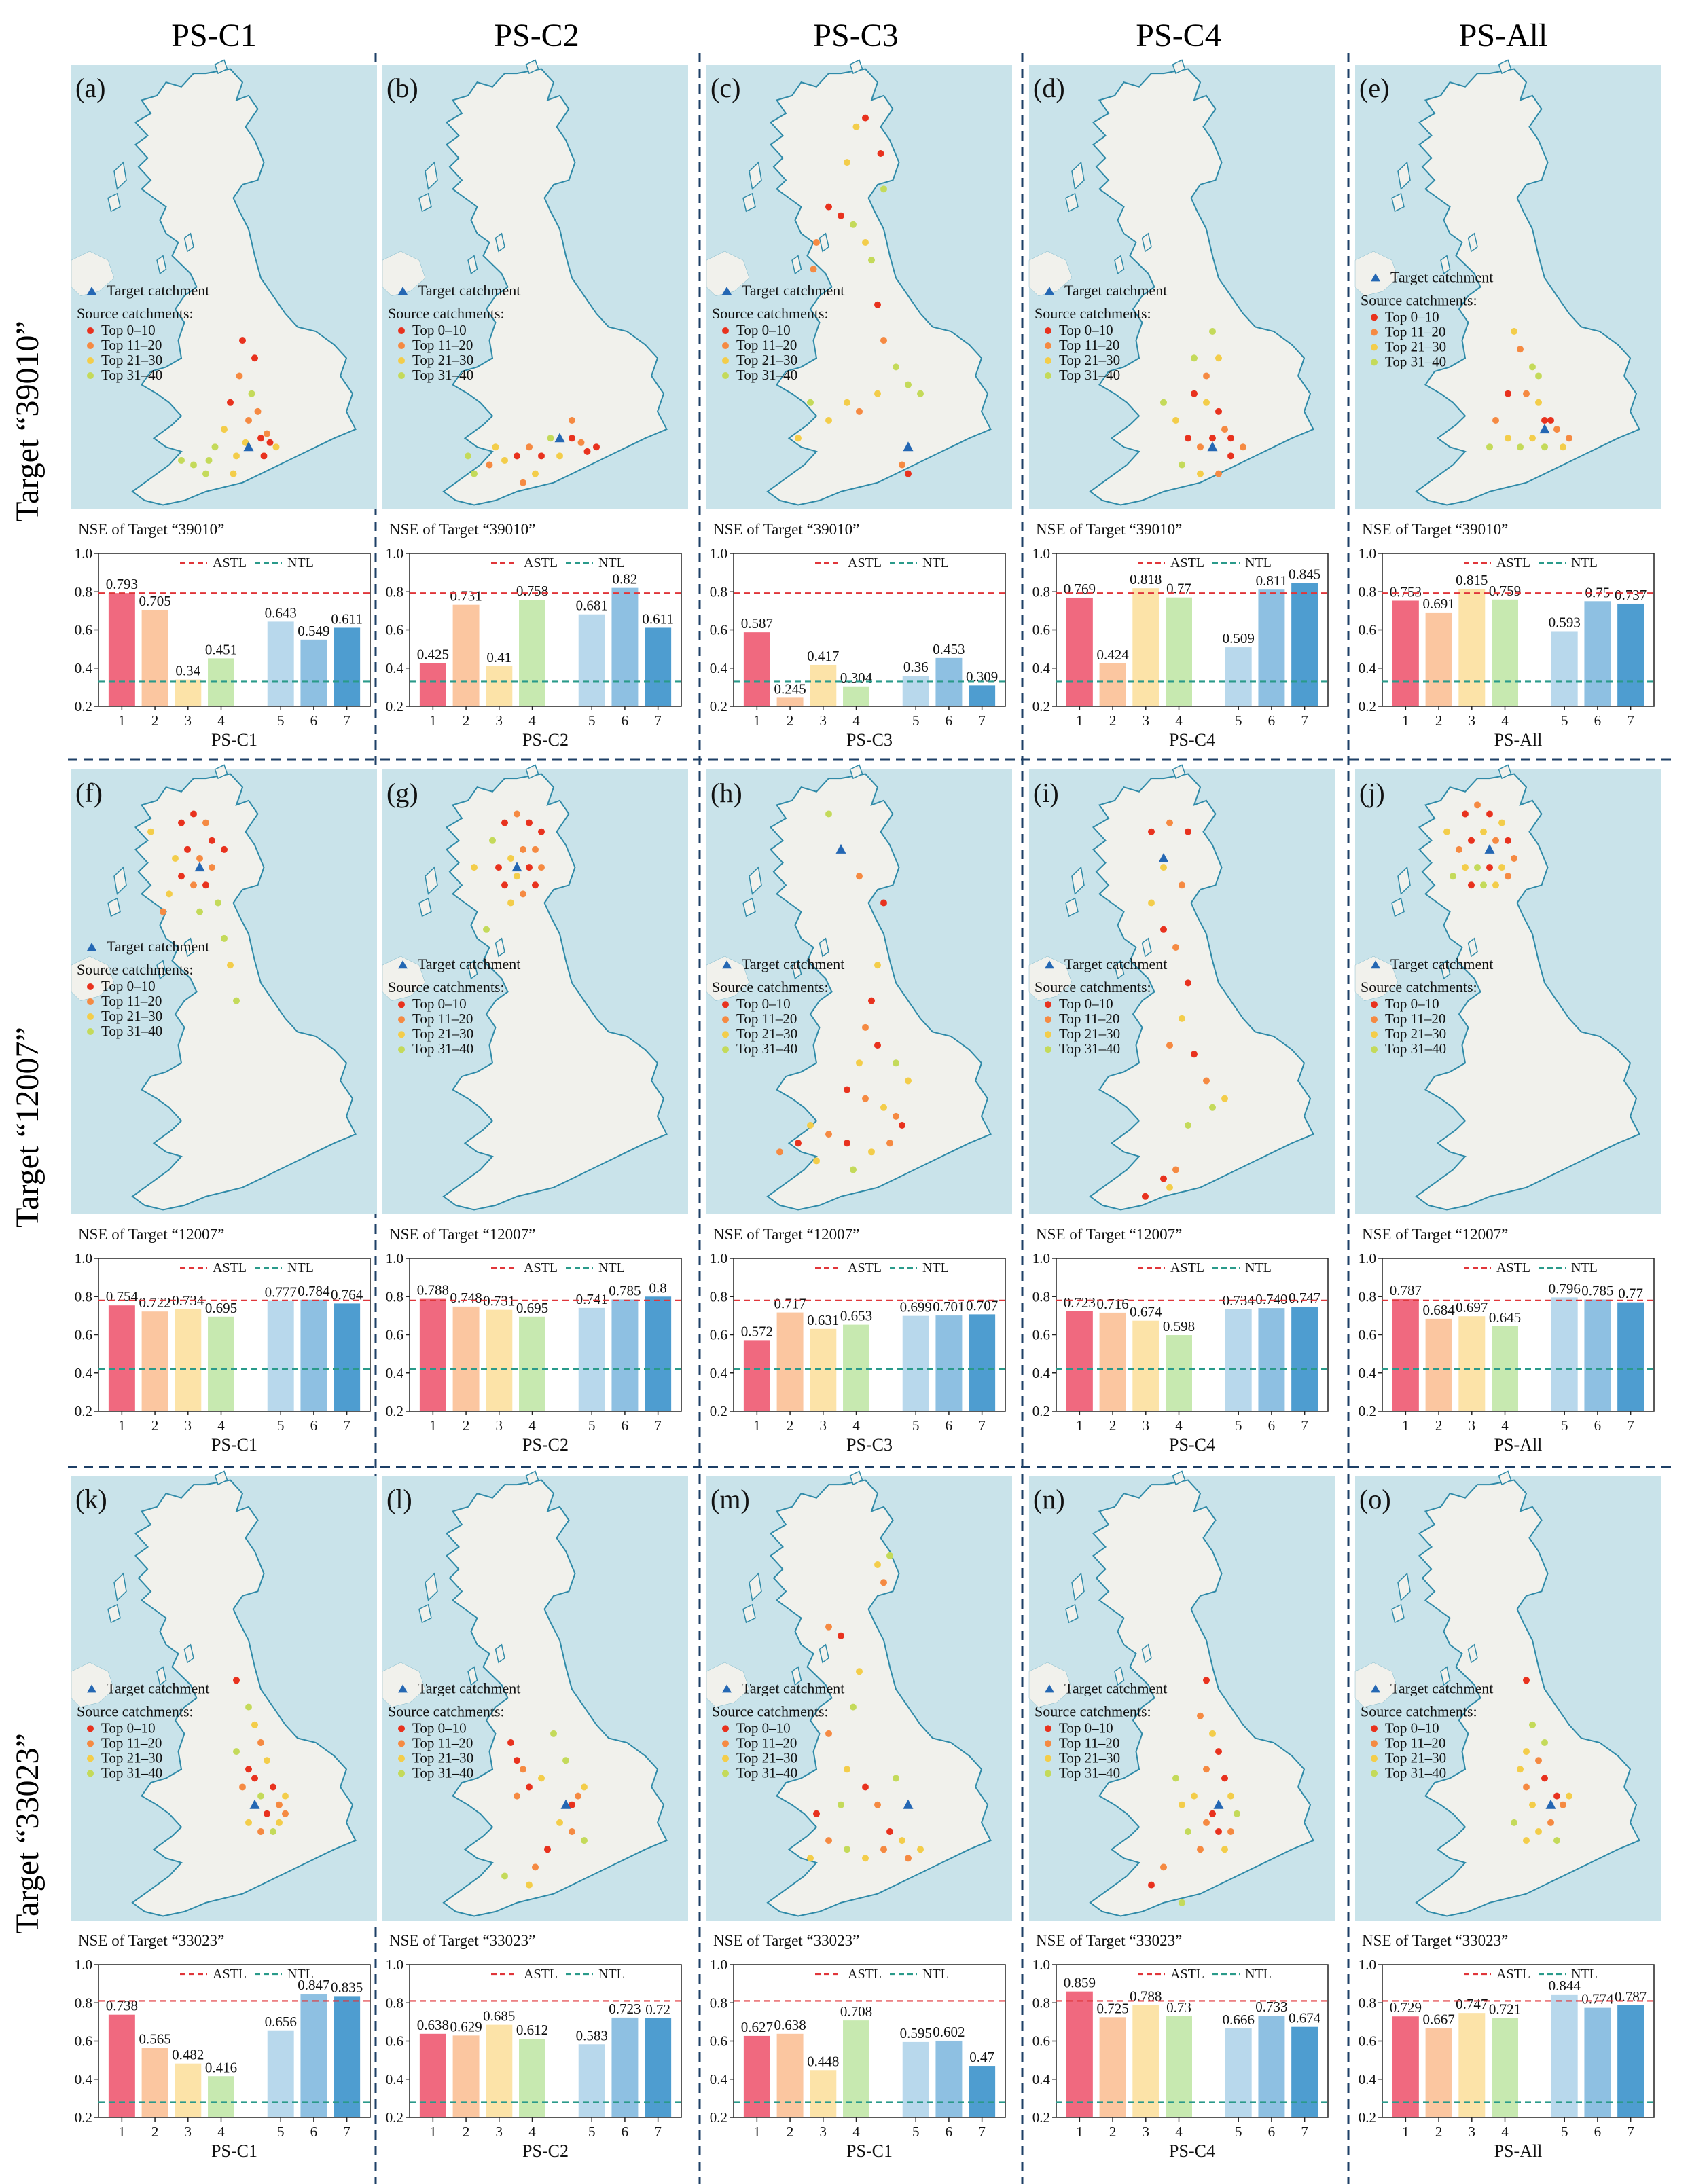  What do you see at coordinates (790, 688) in the screenshot?
I see `bar-value-label: 0.245` at bounding box center [790, 688].